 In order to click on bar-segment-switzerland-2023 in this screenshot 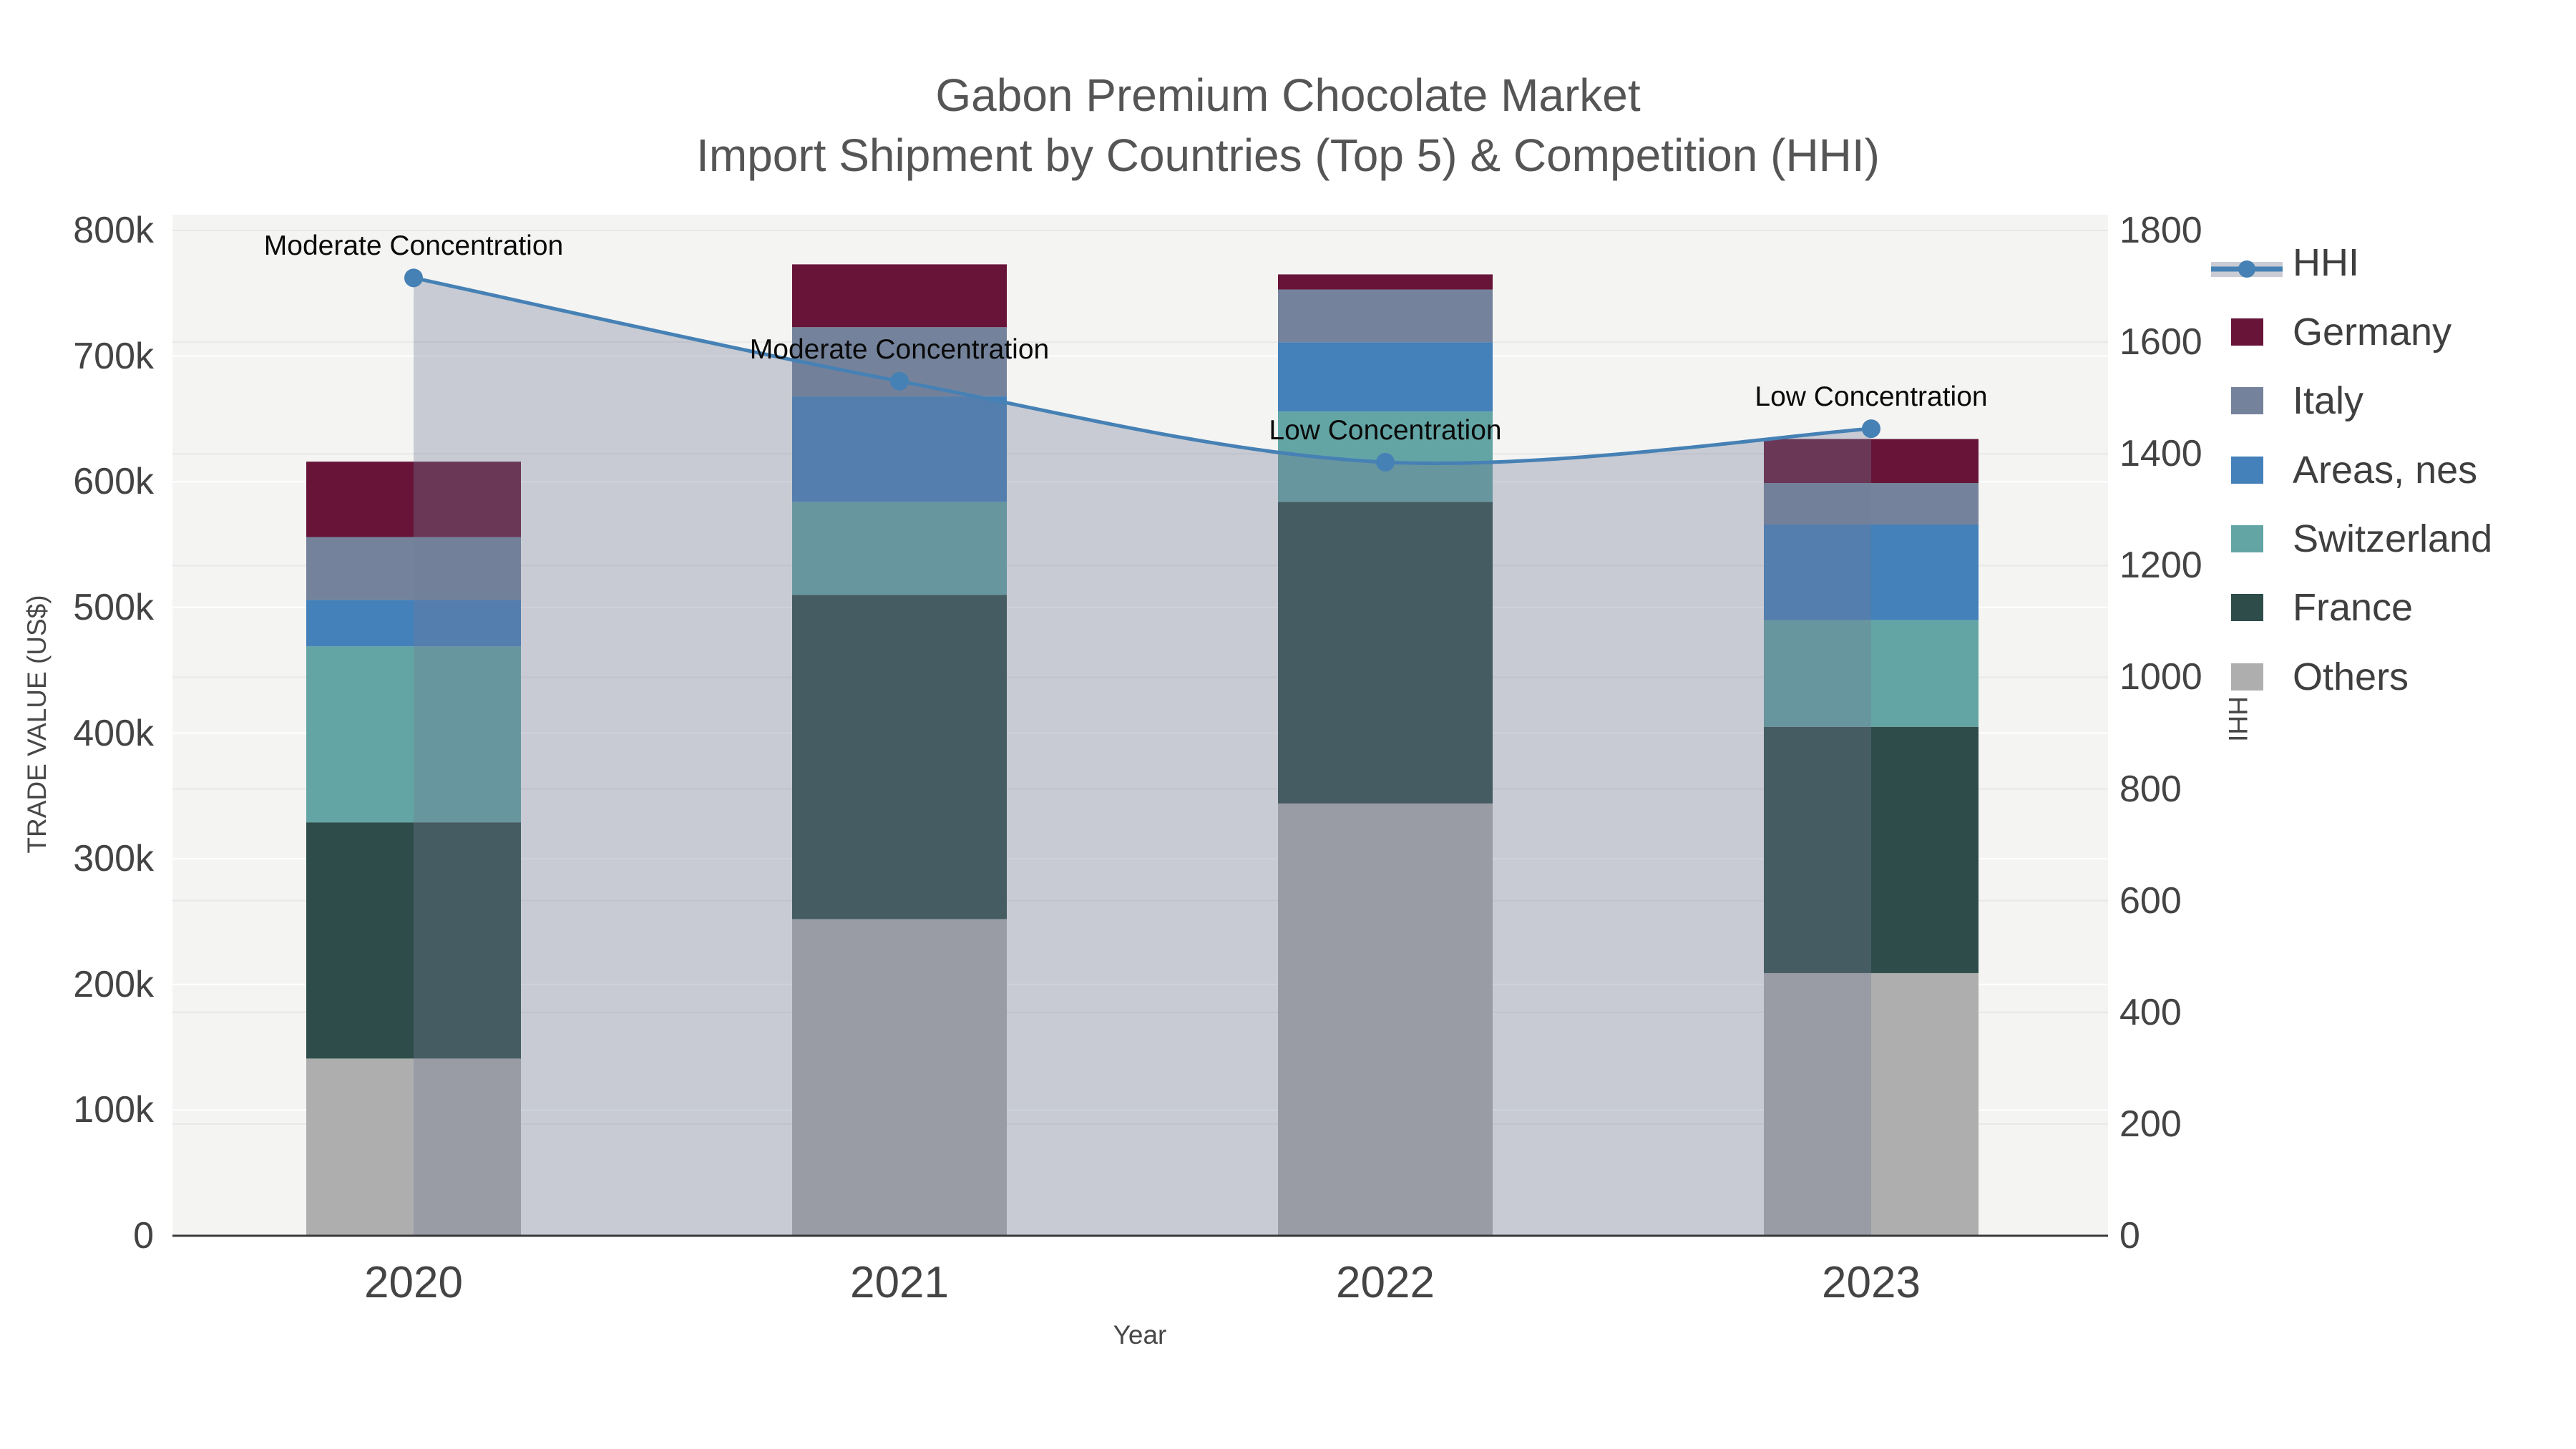, I will do `click(1871, 673)`.